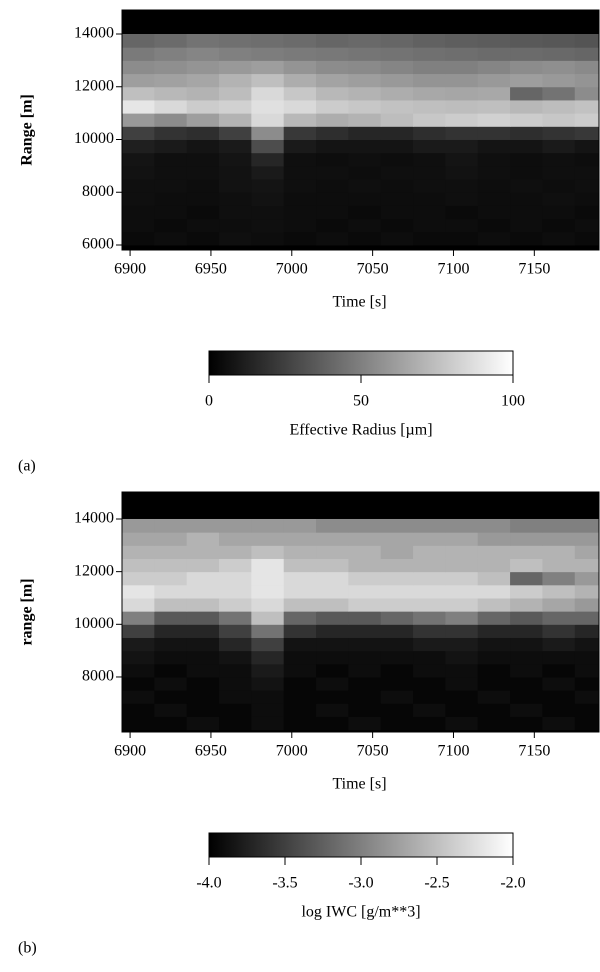 The width and height of the screenshot is (600, 972). What do you see at coordinates (359, 302) in the screenshot?
I see `x-axis-title: Time [s]` at bounding box center [359, 302].